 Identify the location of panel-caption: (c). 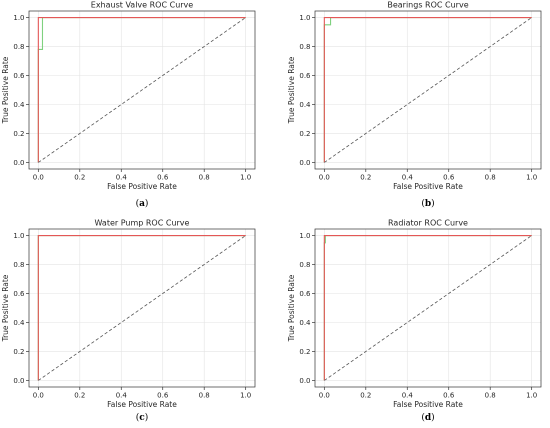
(142, 417).